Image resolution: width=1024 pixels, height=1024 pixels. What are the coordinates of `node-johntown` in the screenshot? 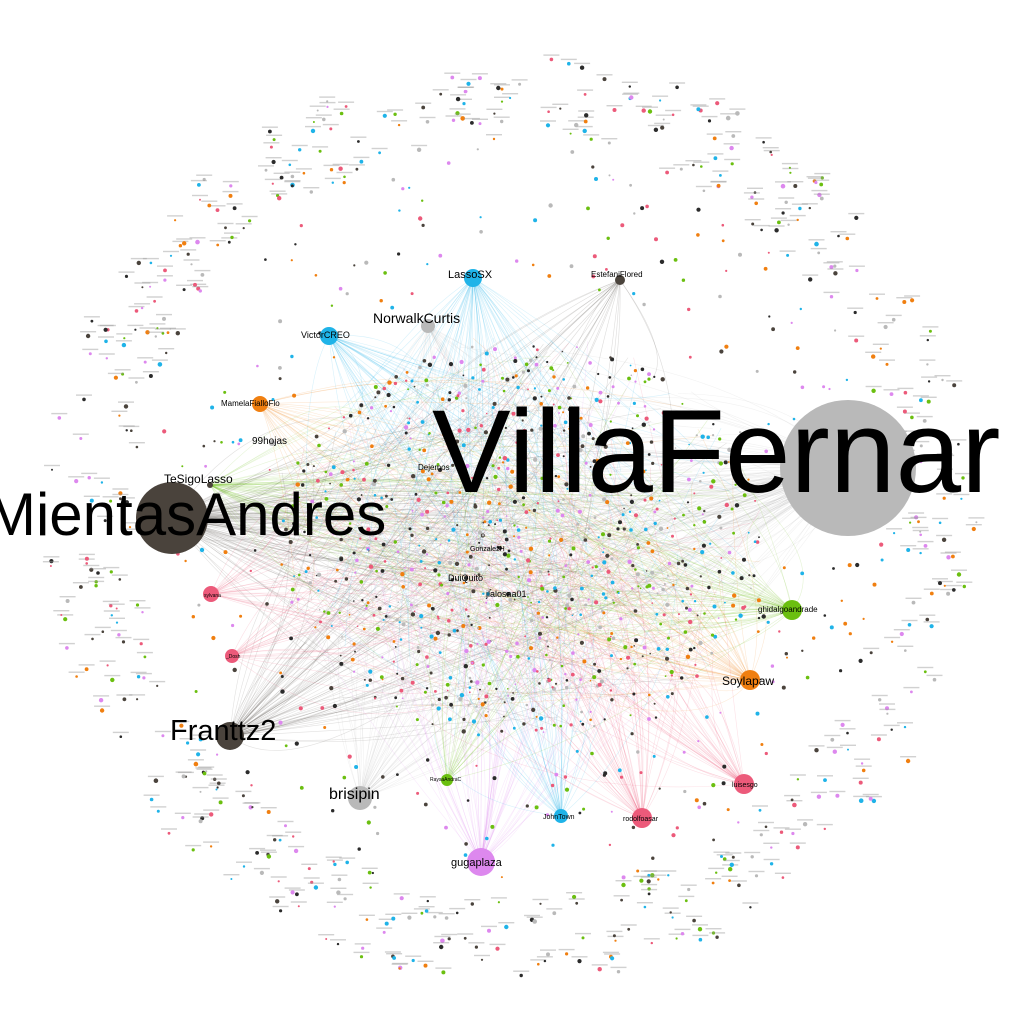 It's located at (561, 816).